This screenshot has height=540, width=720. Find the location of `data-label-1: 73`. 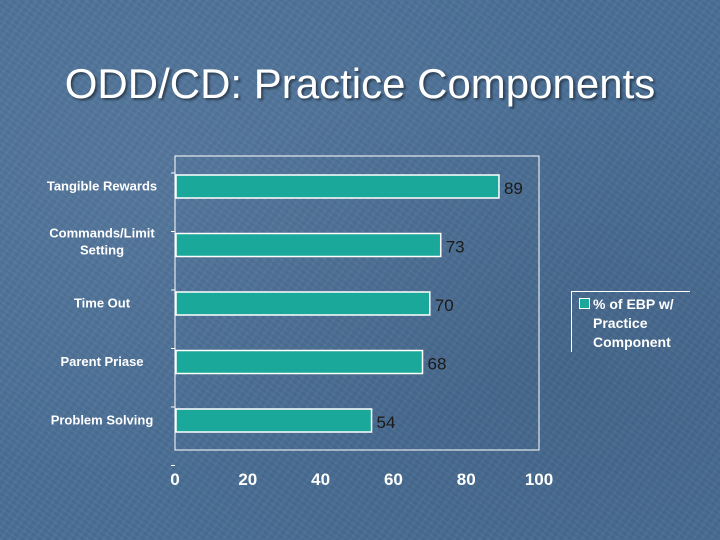

data-label-1: 73 is located at coordinates (455, 247).